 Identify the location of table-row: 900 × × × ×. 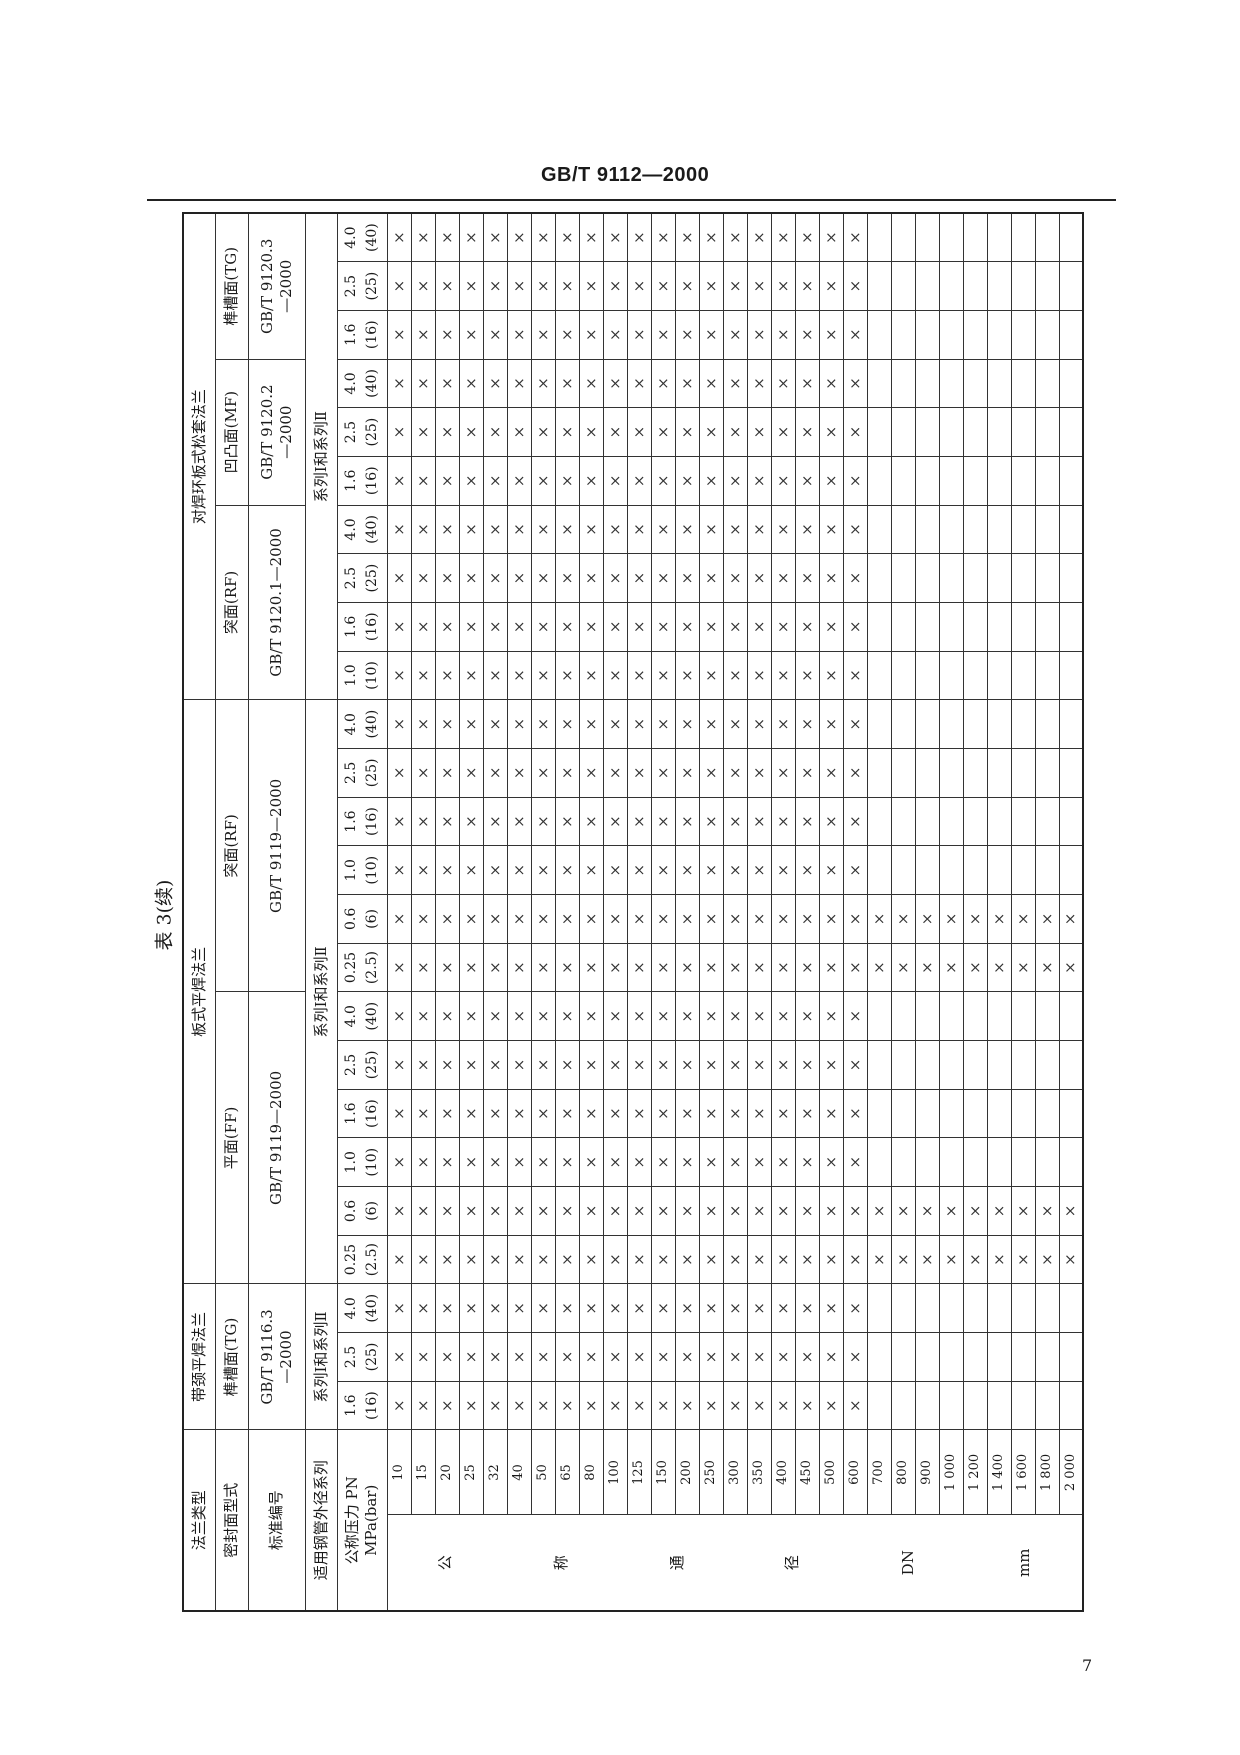
(927, 911).